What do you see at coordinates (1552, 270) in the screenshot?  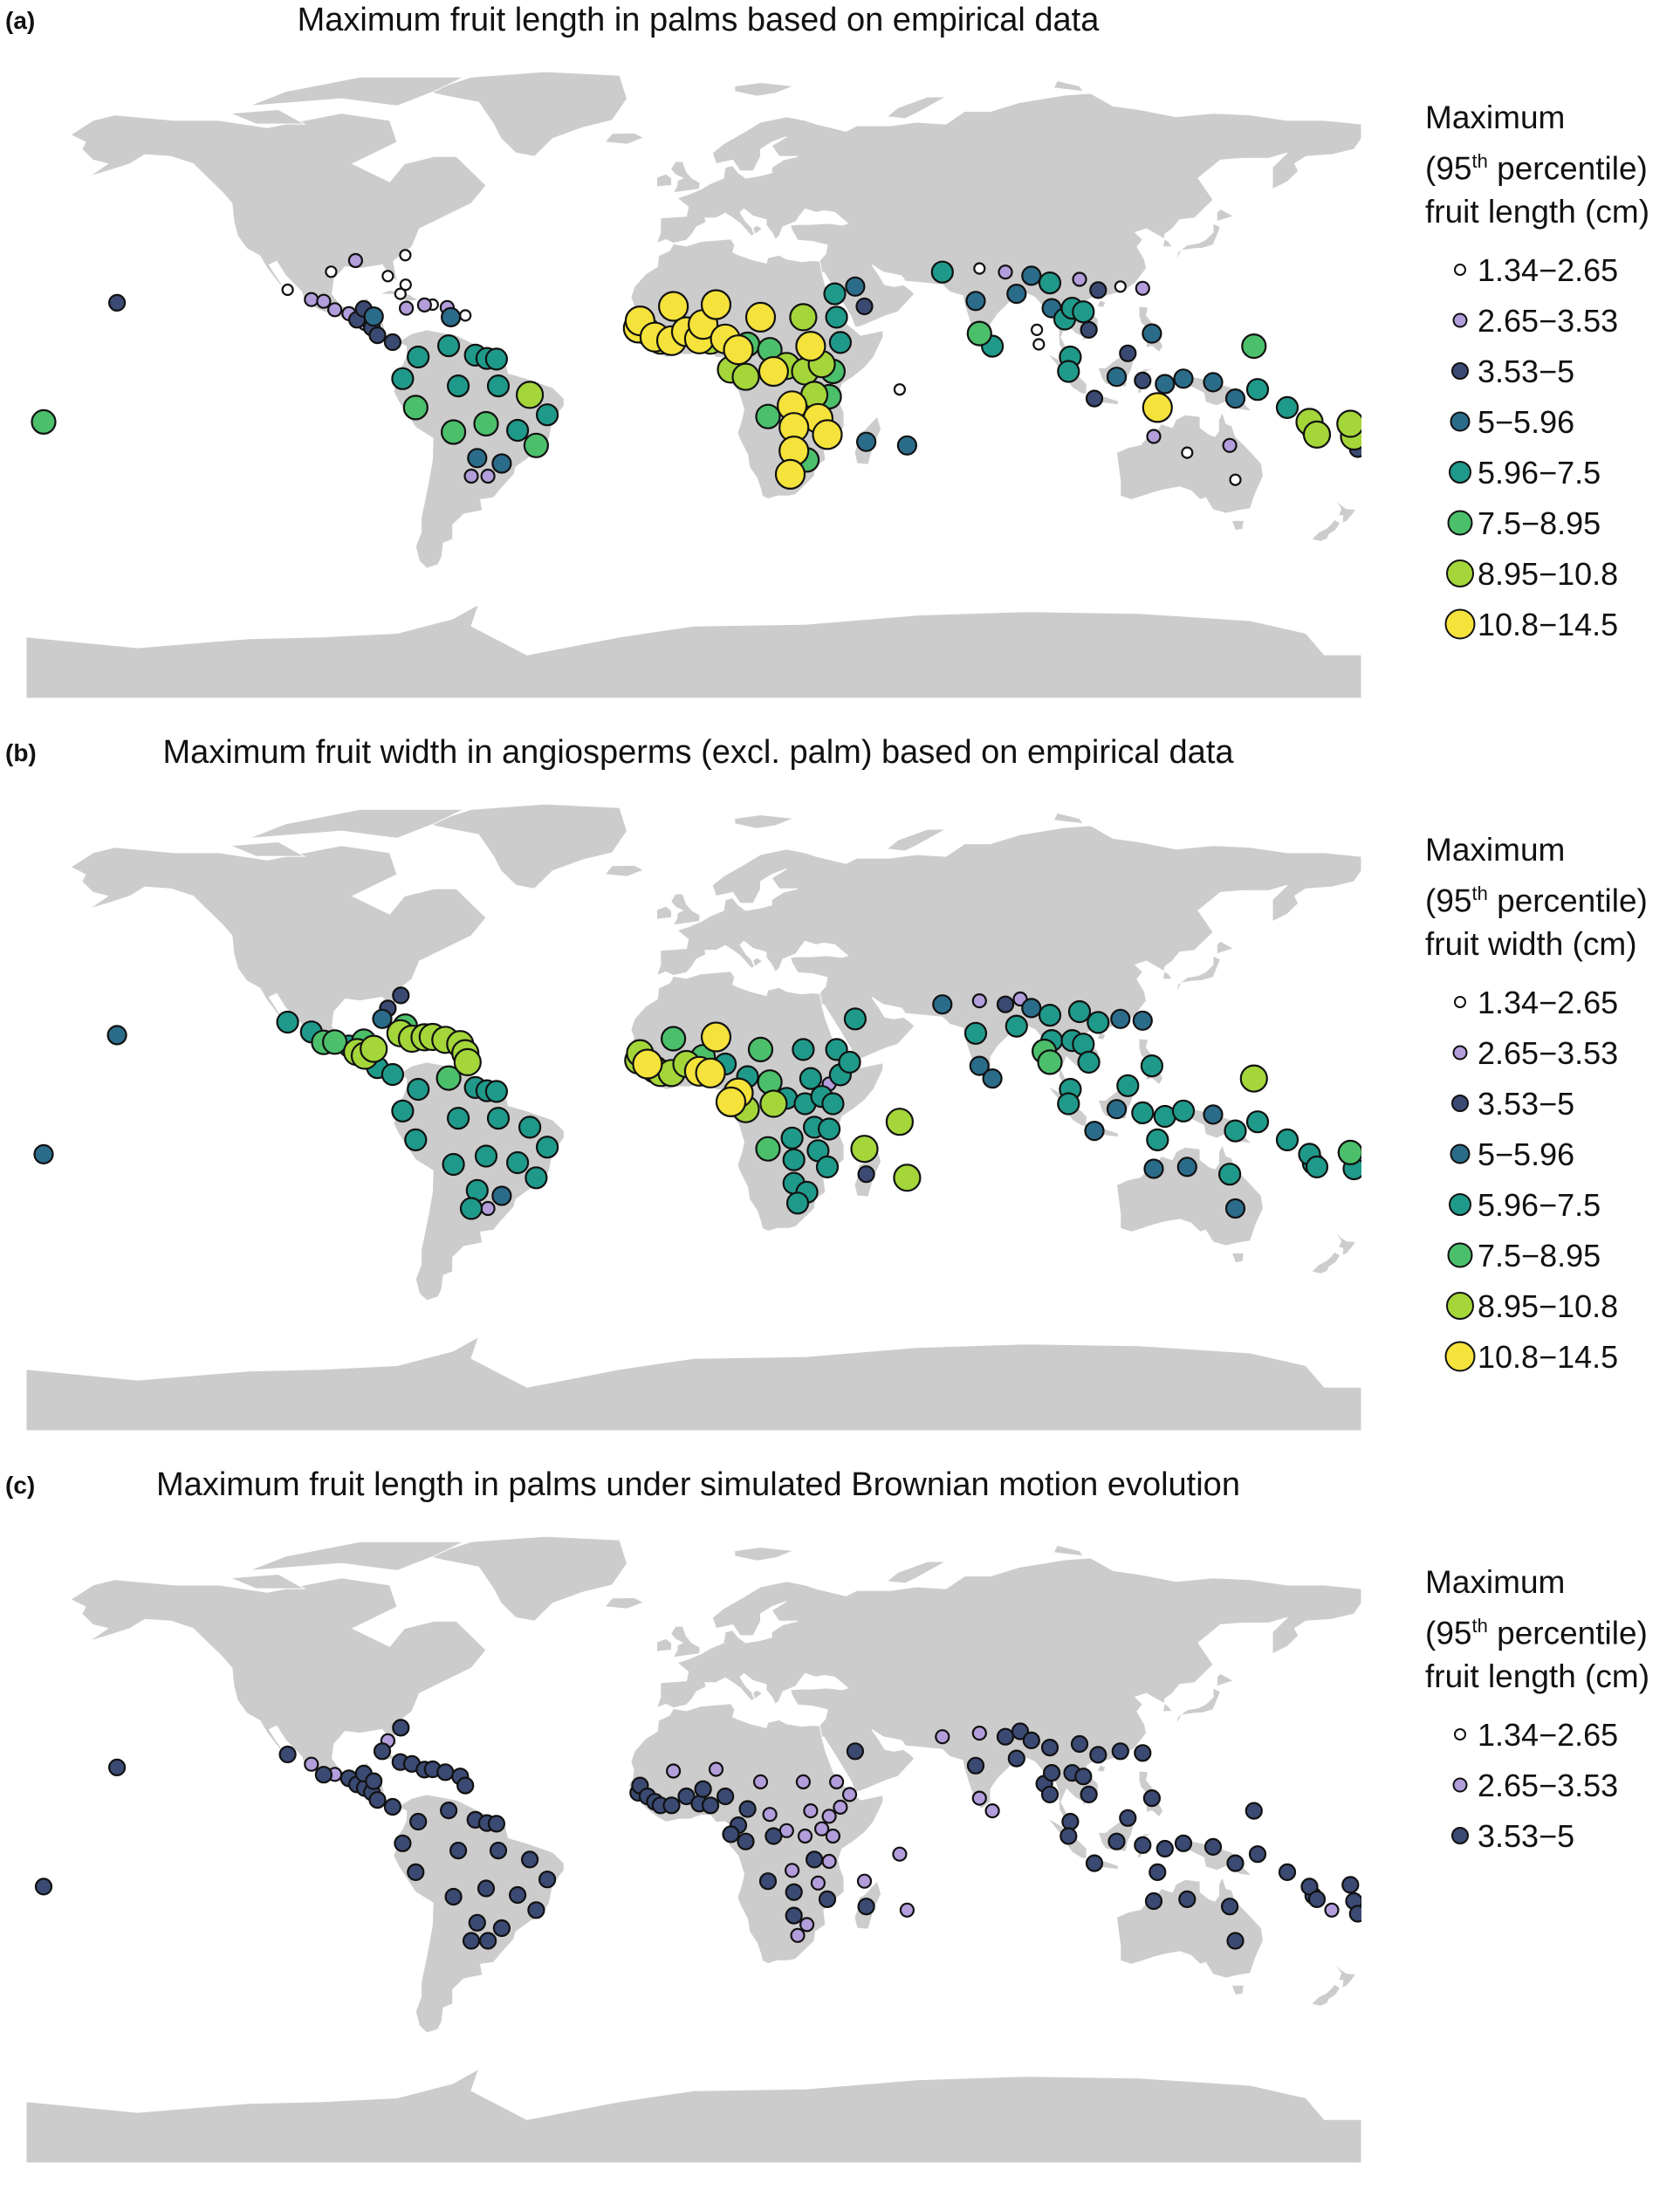 I see `legend-item: 1.34−2.65` at bounding box center [1552, 270].